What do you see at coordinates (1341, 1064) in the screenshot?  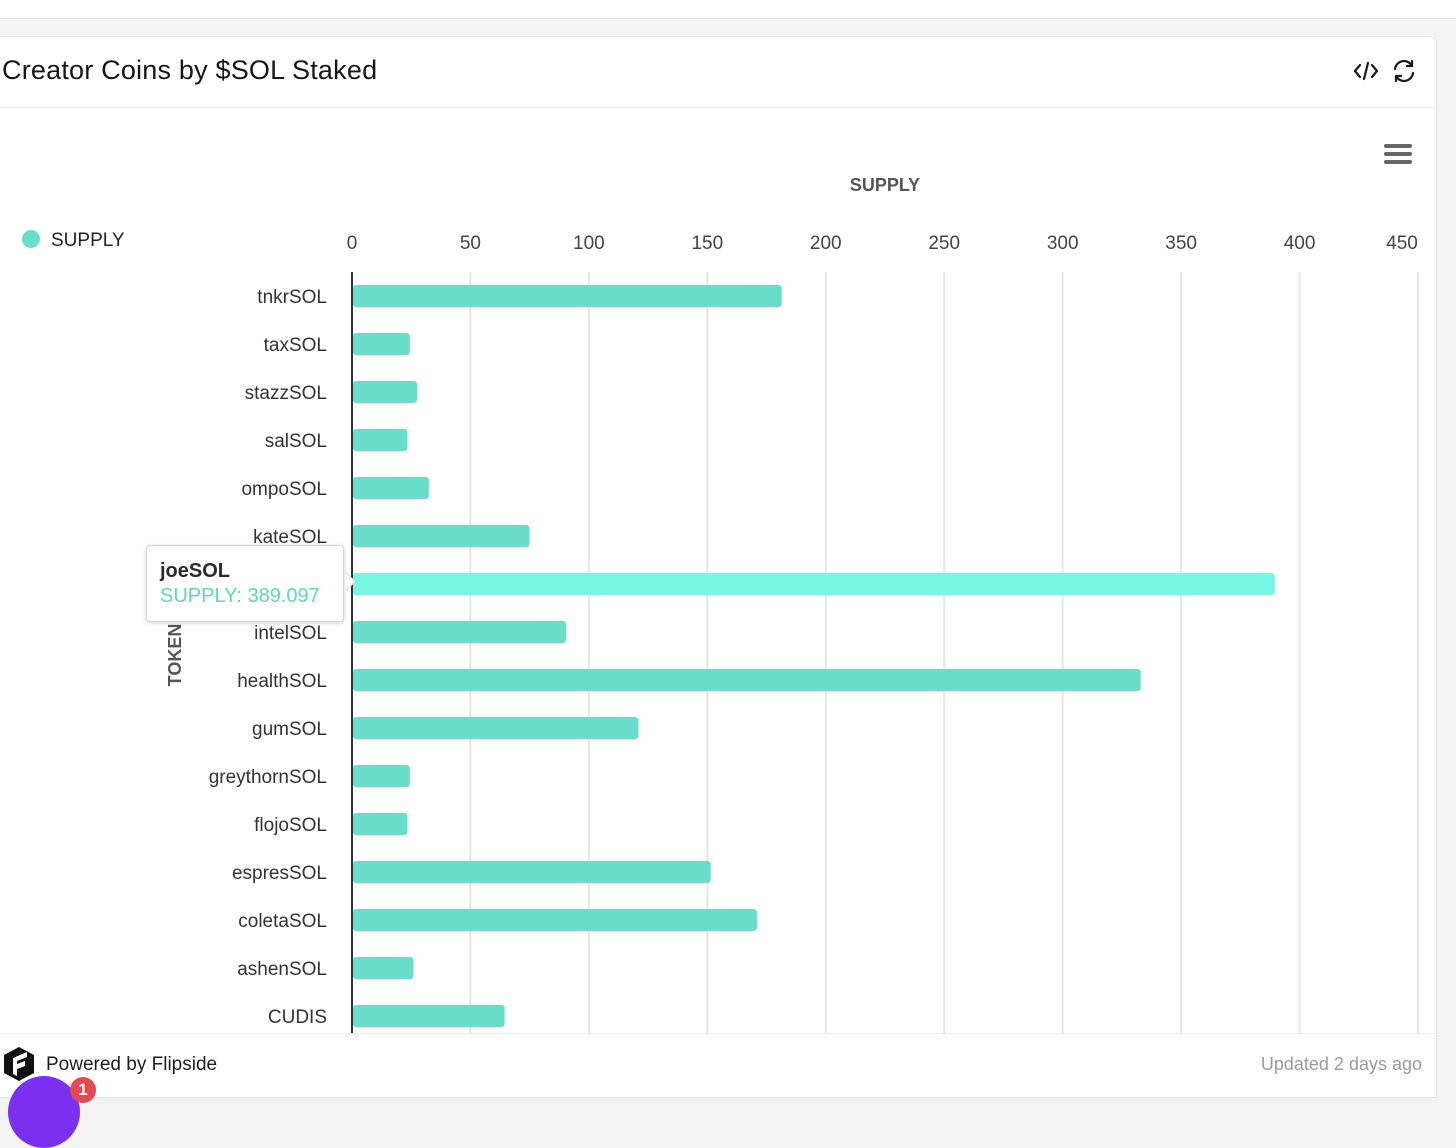 I see `updated-text: Updated 2 days ago` at bounding box center [1341, 1064].